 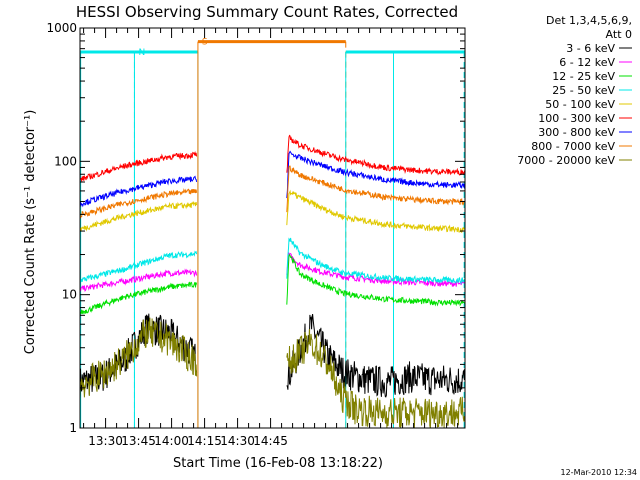 What do you see at coordinates (30, 232) in the screenshot?
I see `y-axis-label: Corrected Count Rate (s⁻¹ detector⁻¹)` at bounding box center [30, 232].